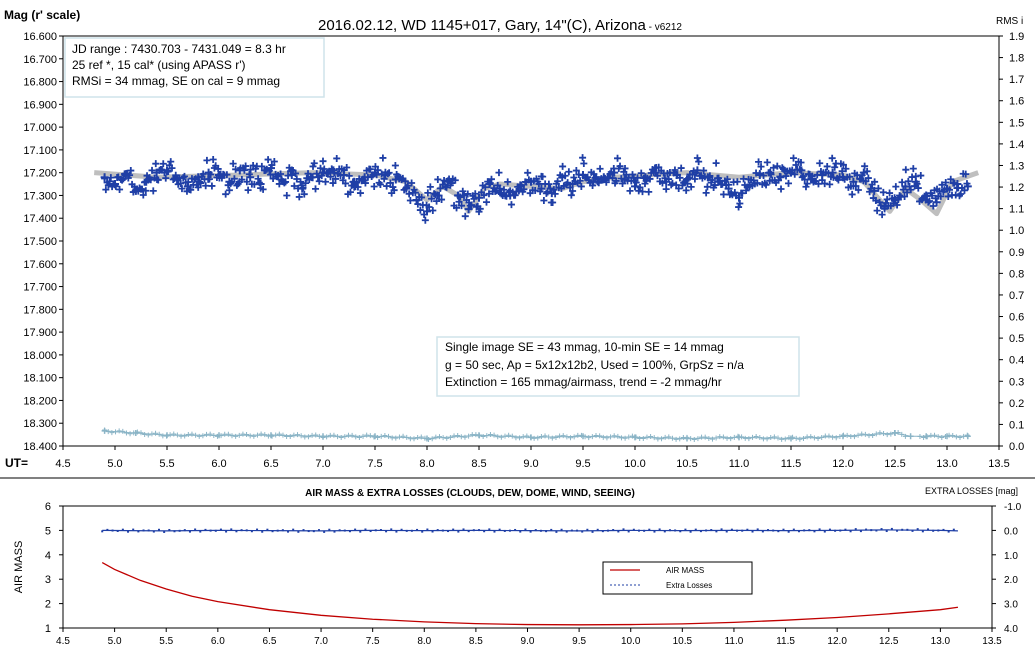  Describe the element at coordinates (40, 128) in the screenshot. I see `y-tick-label: 17.000` at that location.